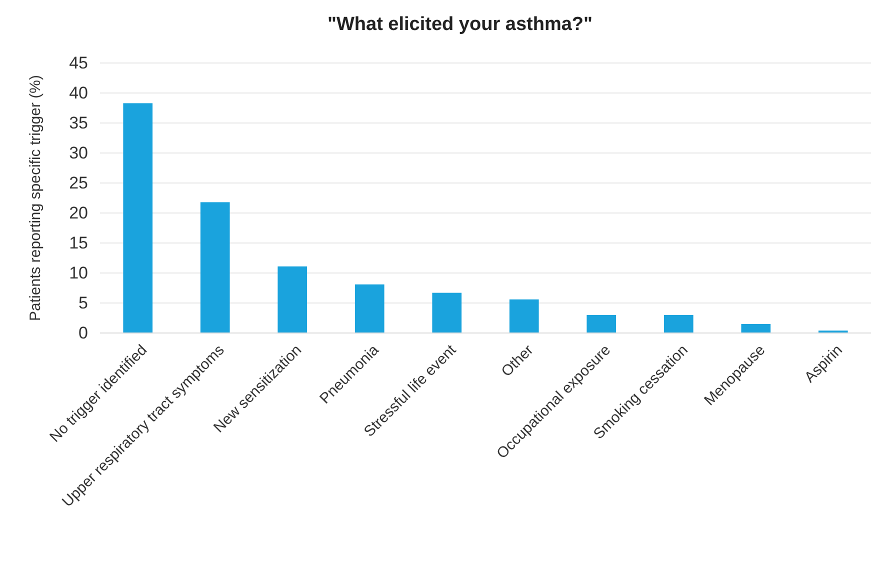 Image resolution: width=891 pixels, height=574 pixels. What do you see at coordinates (78, 272) in the screenshot?
I see `y-tick-label: 10` at bounding box center [78, 272].